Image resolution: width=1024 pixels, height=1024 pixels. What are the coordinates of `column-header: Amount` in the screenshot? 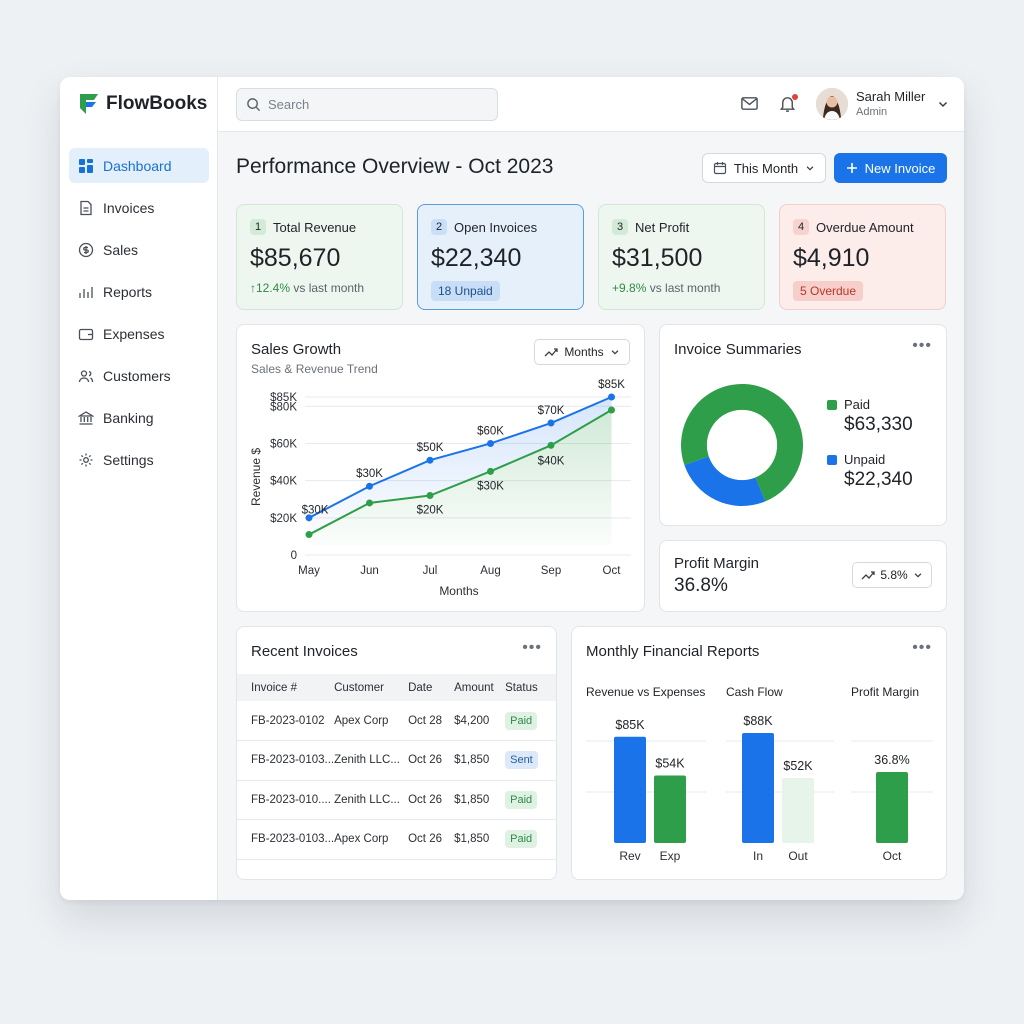 It's located at (480, 687).